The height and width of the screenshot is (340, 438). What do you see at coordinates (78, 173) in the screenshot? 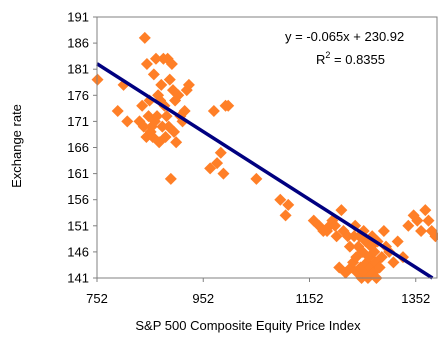
I see `y-tick-label: 161` at bounding box center [78, 173].